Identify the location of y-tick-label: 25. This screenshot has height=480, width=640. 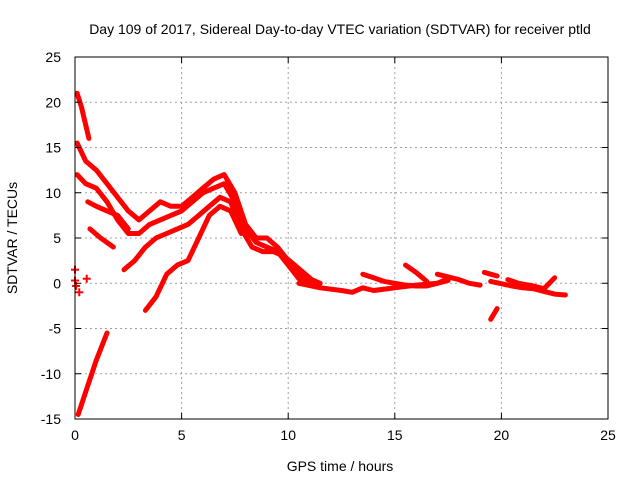
(53, 57).